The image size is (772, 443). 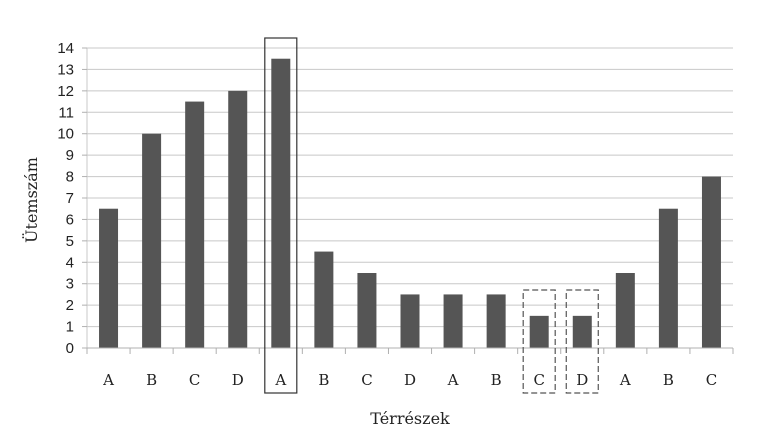 I want to click on y-tick-label: 10, so click(x=65, y=134).